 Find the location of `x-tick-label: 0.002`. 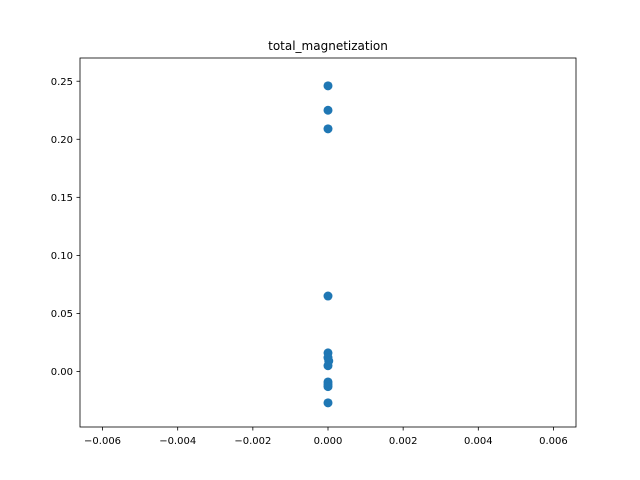

x-tick-label: 0.002 is located at coordinates (403, 441).